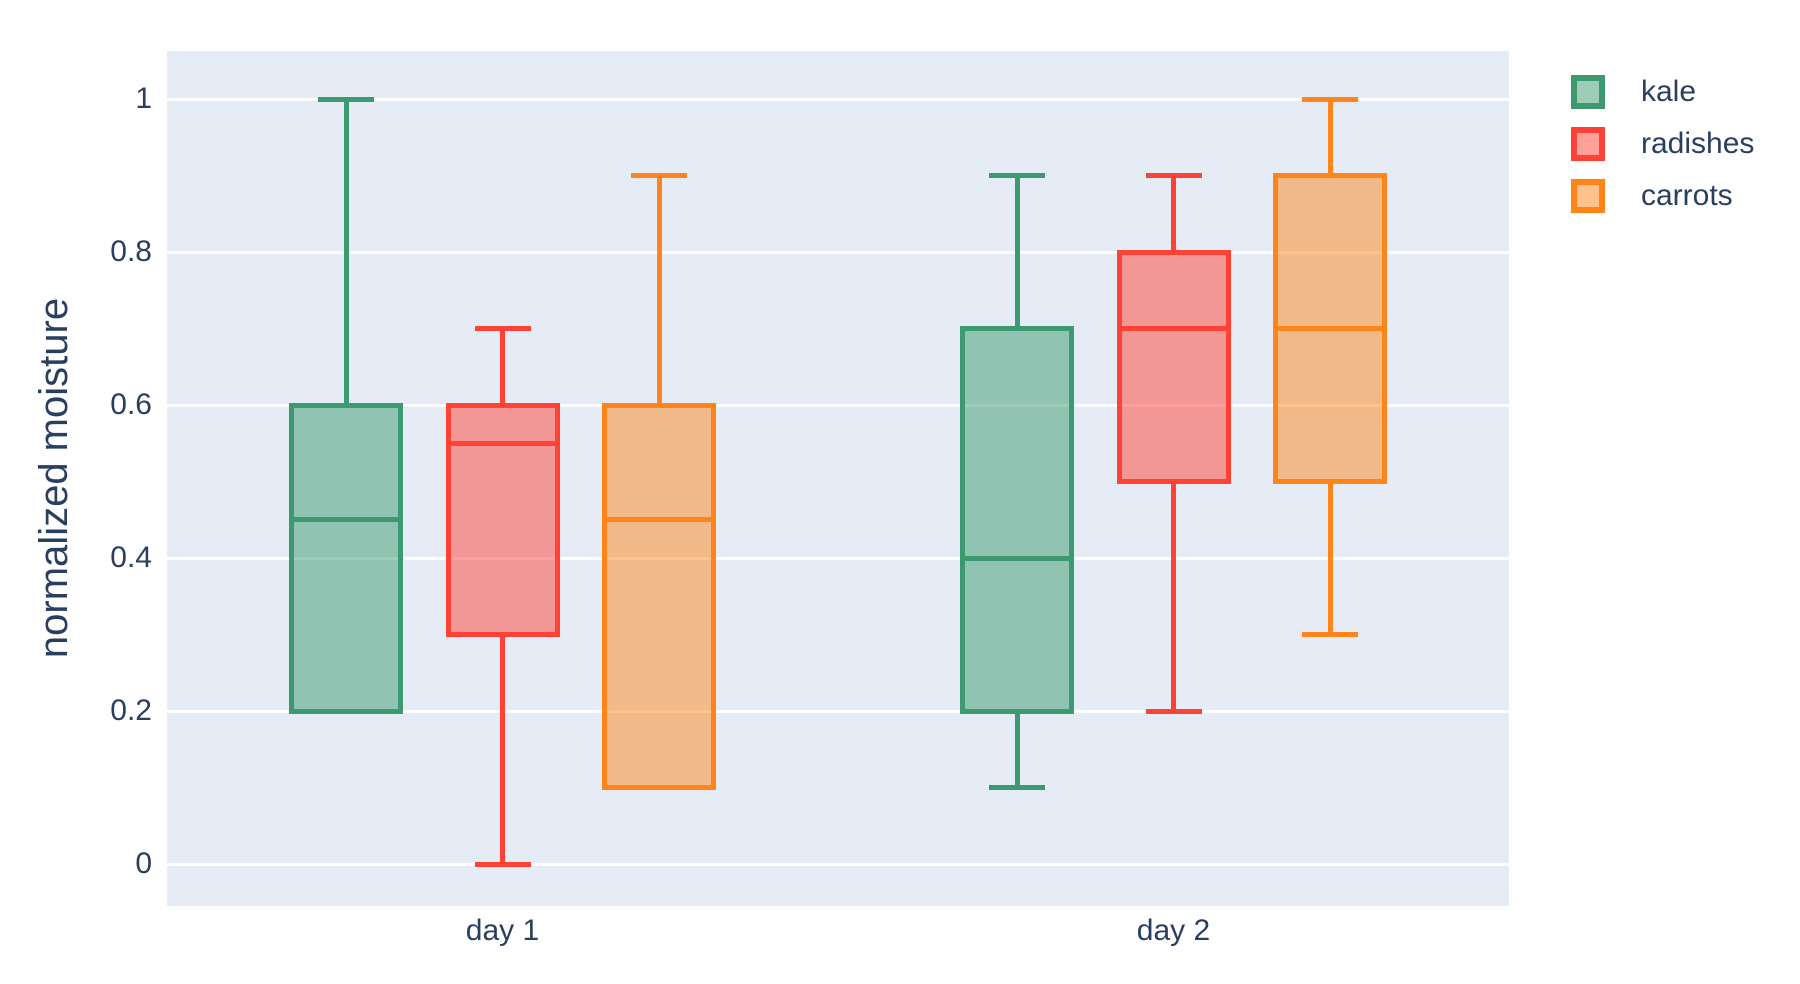 This screenshot has height=984, width=1800. I want to click on radishes-day-1-upper-whisker-cap, so click(502, 328).